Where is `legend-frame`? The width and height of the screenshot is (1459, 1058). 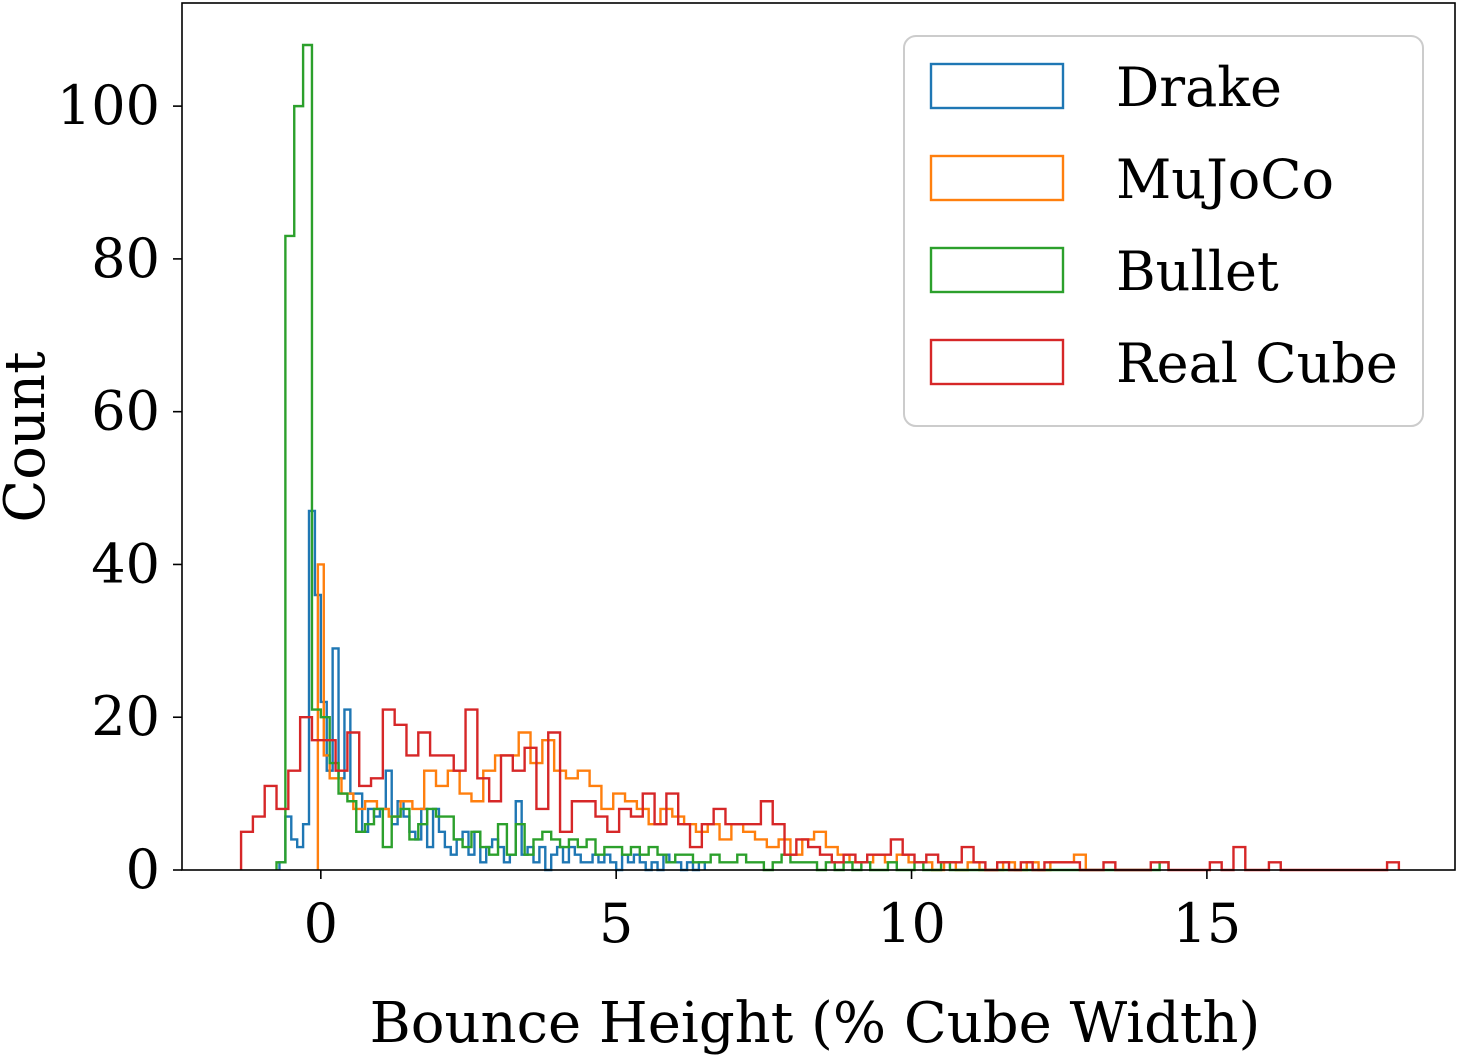 legend-frame is located at coordinates (1163, 231).